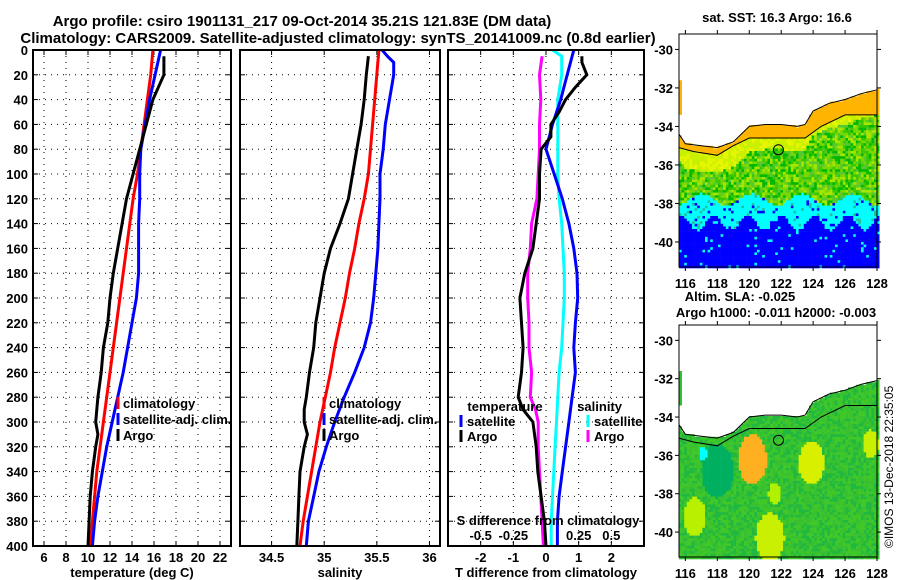 Image resolution: width=900 pixels, height=580 pixels. What do you see at coordinates (578, 557) in the screenshot?
I see `x-tick-label: 1` at bounding box center [578, 557].